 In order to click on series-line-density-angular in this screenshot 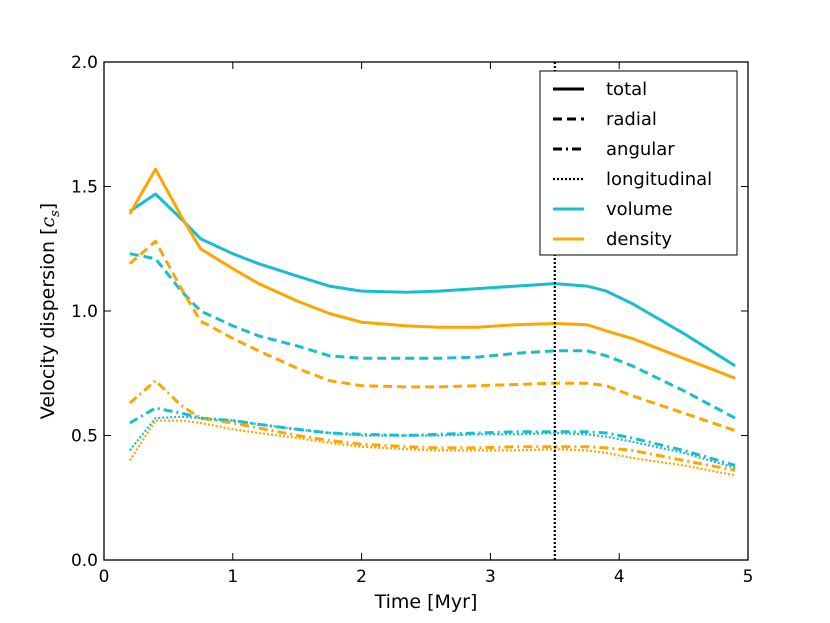, I will do `click(432, 425)`.